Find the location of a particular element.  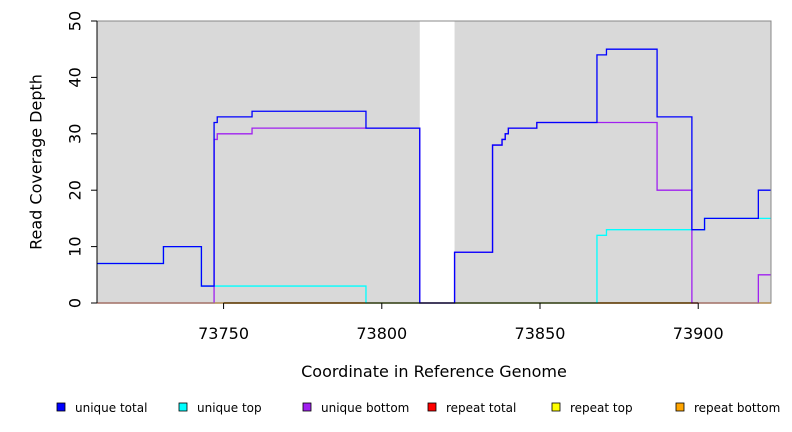

legend-label: repeat top is located at coordinates (601, 408).